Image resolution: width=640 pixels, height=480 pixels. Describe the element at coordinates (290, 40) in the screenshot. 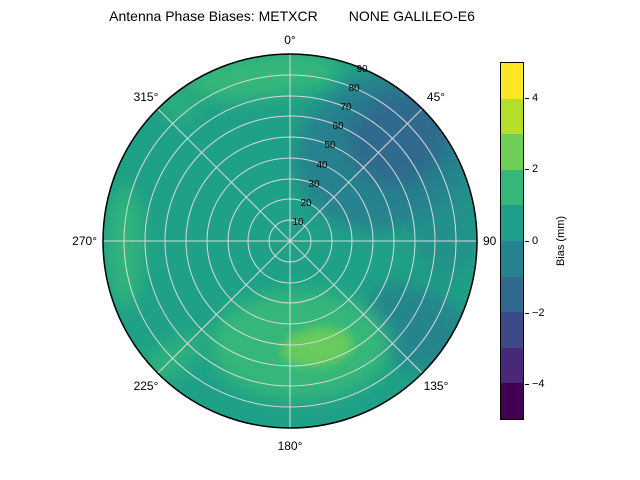

I see `azimuth-label-0: 0°` at that location.